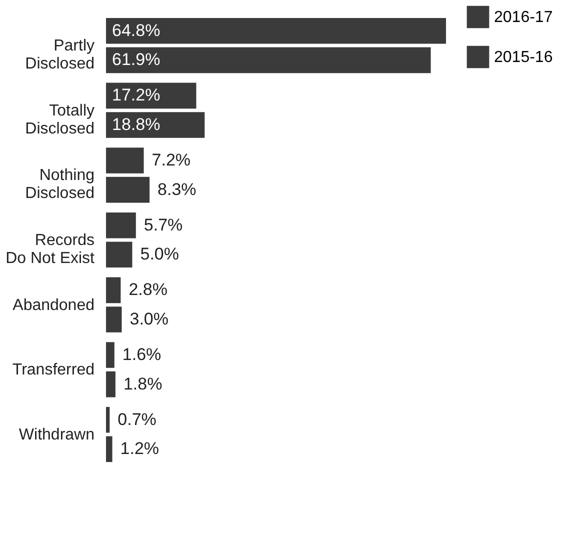 Image resolution: width=579 pixels, height=542 pixels. I want to click on data-label: 1.8%, so click(142, 384).